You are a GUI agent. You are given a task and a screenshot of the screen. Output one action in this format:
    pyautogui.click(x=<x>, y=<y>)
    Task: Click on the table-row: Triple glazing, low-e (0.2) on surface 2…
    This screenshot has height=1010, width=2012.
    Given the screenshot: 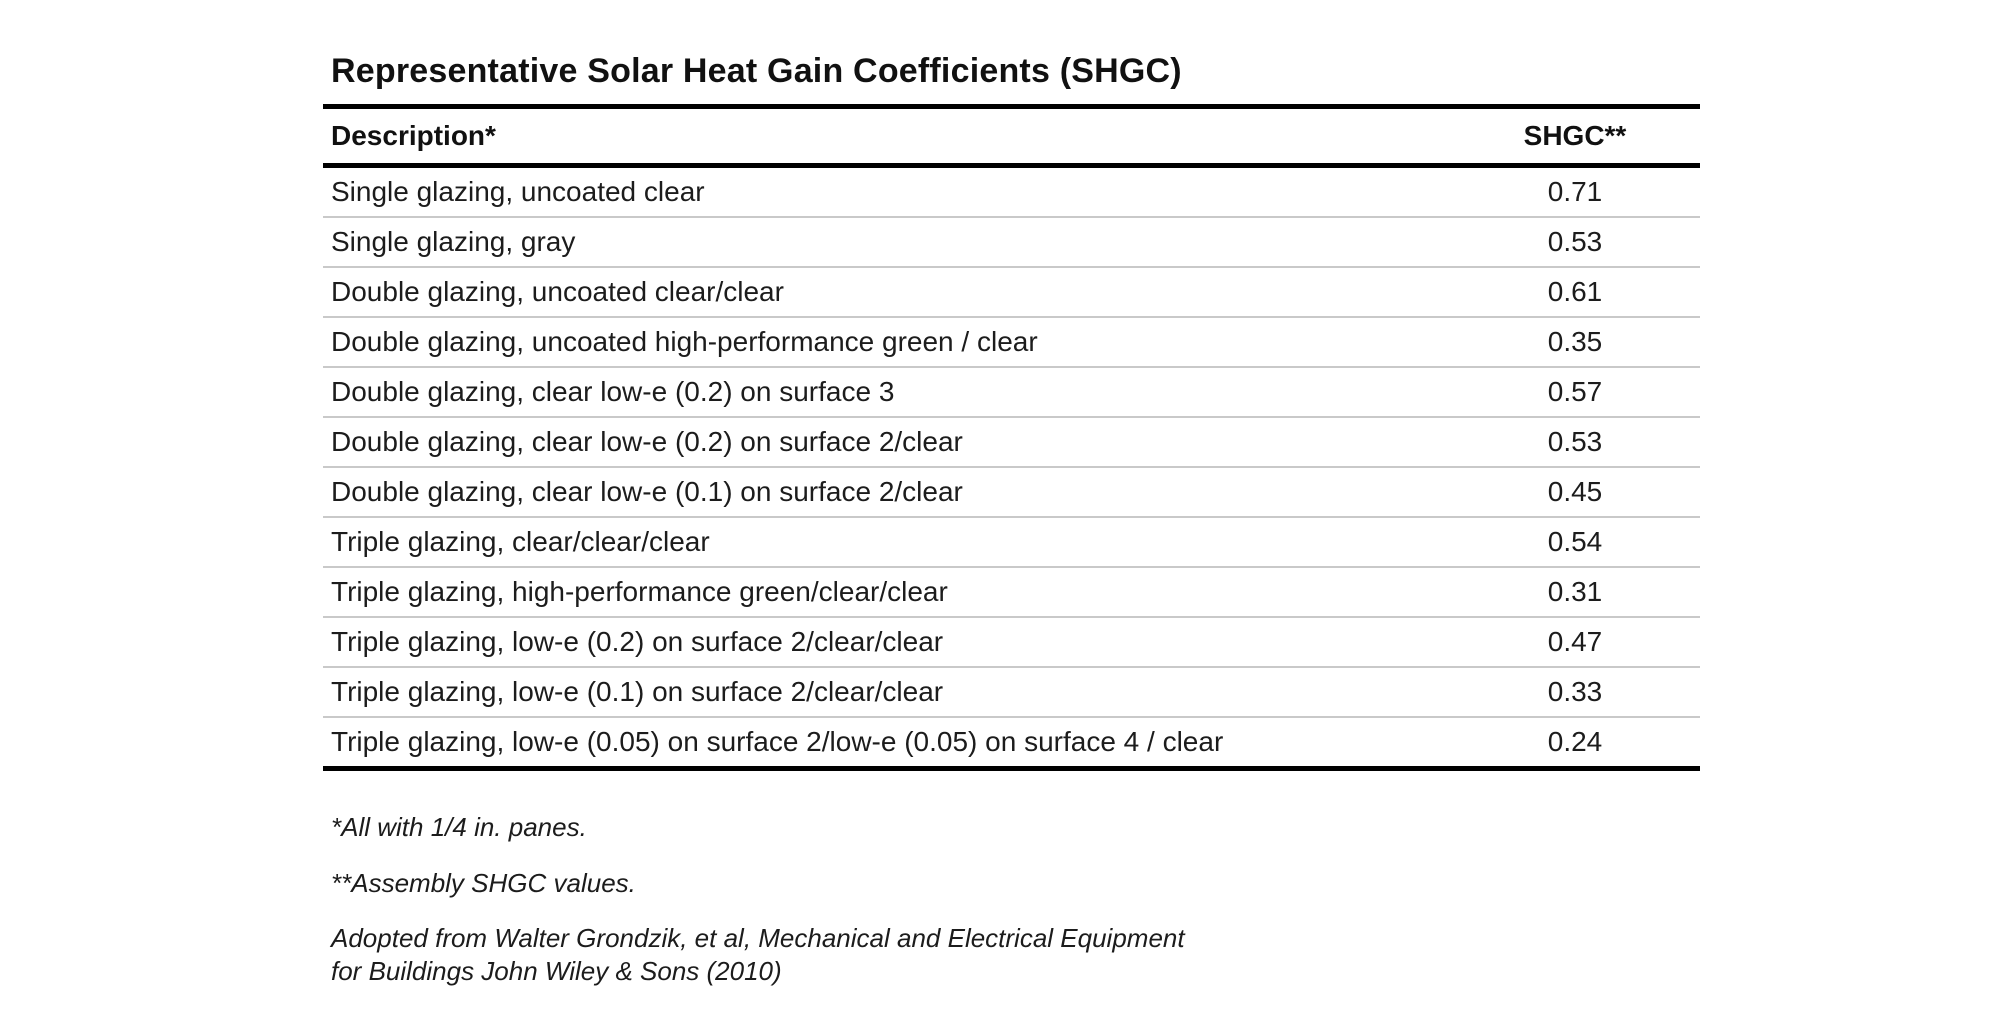 What is the action you would take?
    pyautogui.click(x=1011, y=642)
    